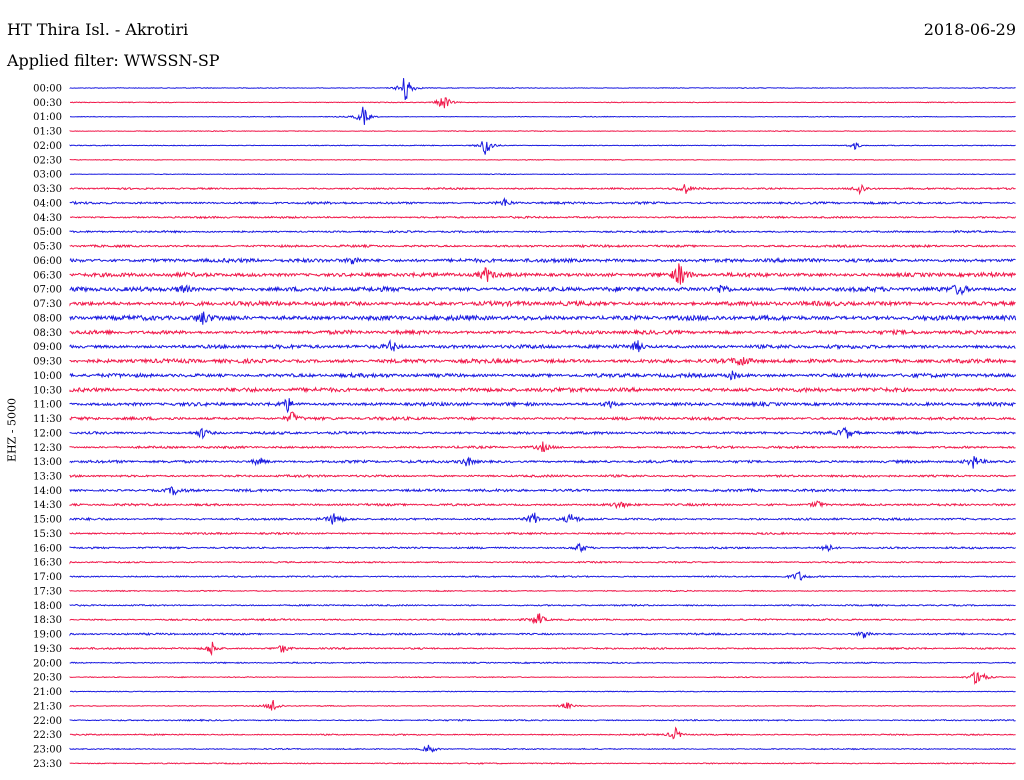  Describe the element at coordinates (47, 275) in the screenshot. I see `time-label: 06:30` at that location.